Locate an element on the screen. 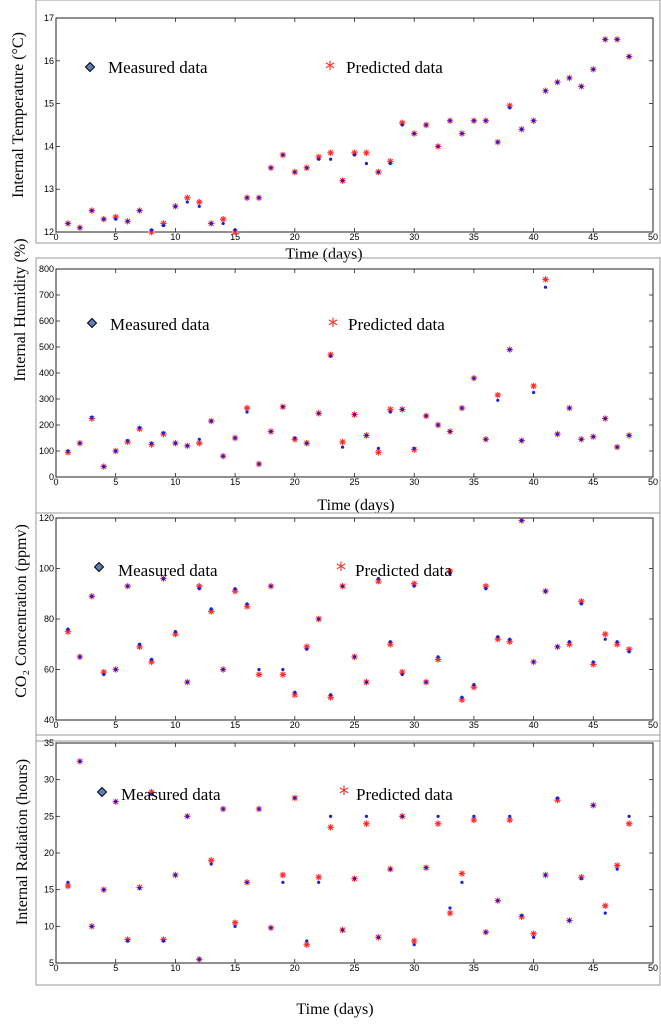 Image resolution: width=661 pixels, height=1024 pixels. y-tick-label: 500 is located at coordinates (46, 347).